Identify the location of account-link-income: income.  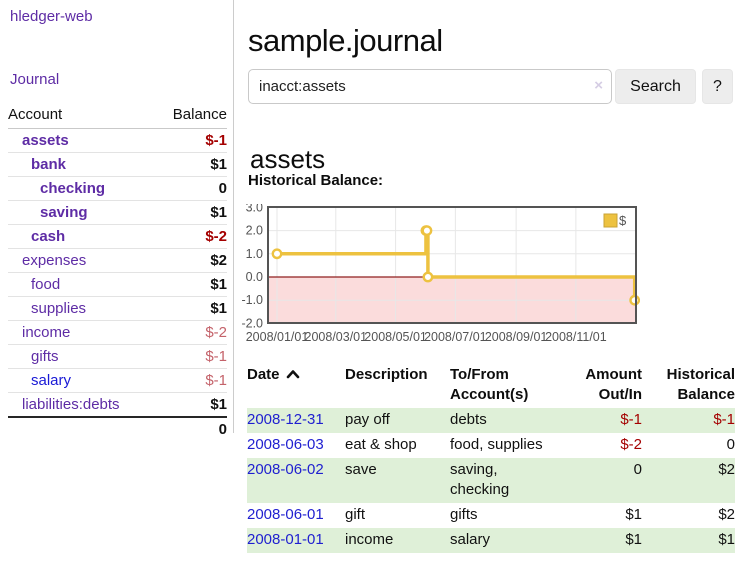
(46, 332).